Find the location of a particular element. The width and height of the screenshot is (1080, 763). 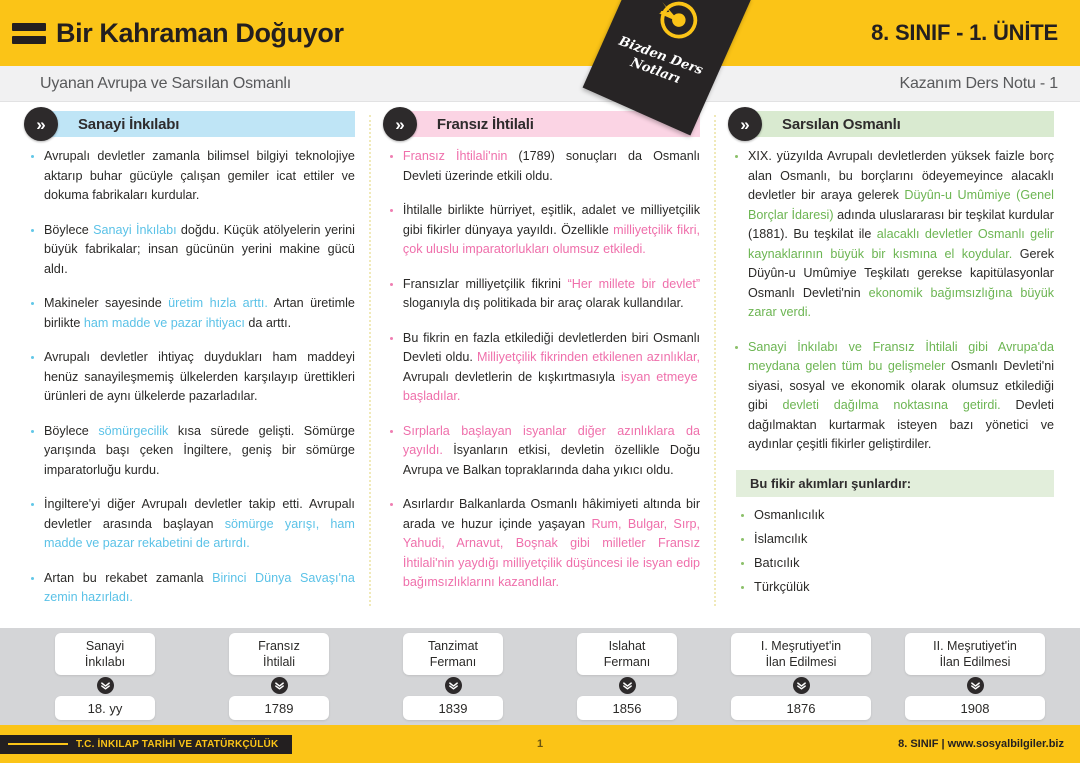

section-title-1: Sanayi İnkılabı is located at coordinates (199, 124).